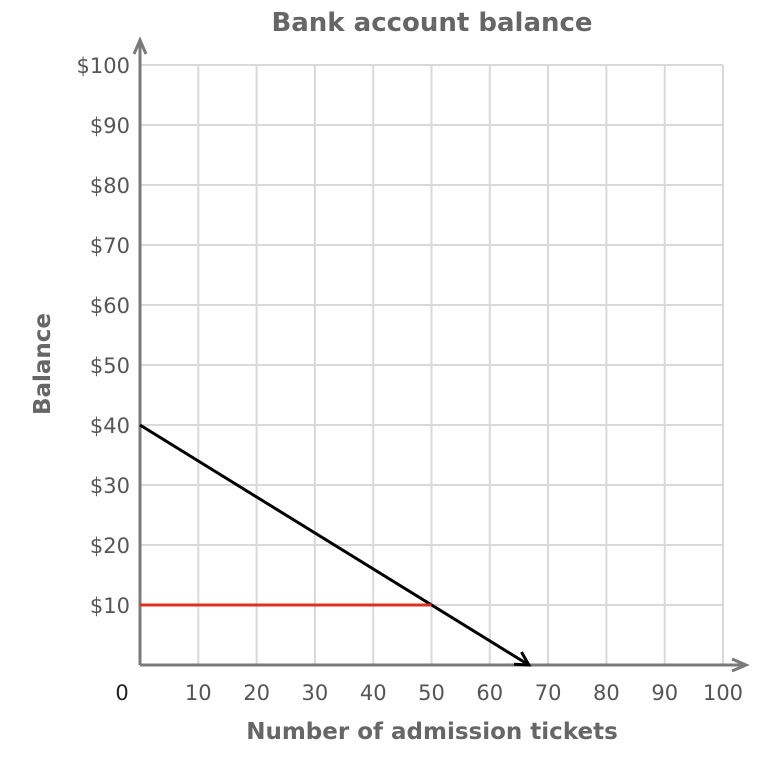 Image resolution: width=776 pixels, height=760 pixels. I want to click on y-tick-label: $40, so click(110, 426).